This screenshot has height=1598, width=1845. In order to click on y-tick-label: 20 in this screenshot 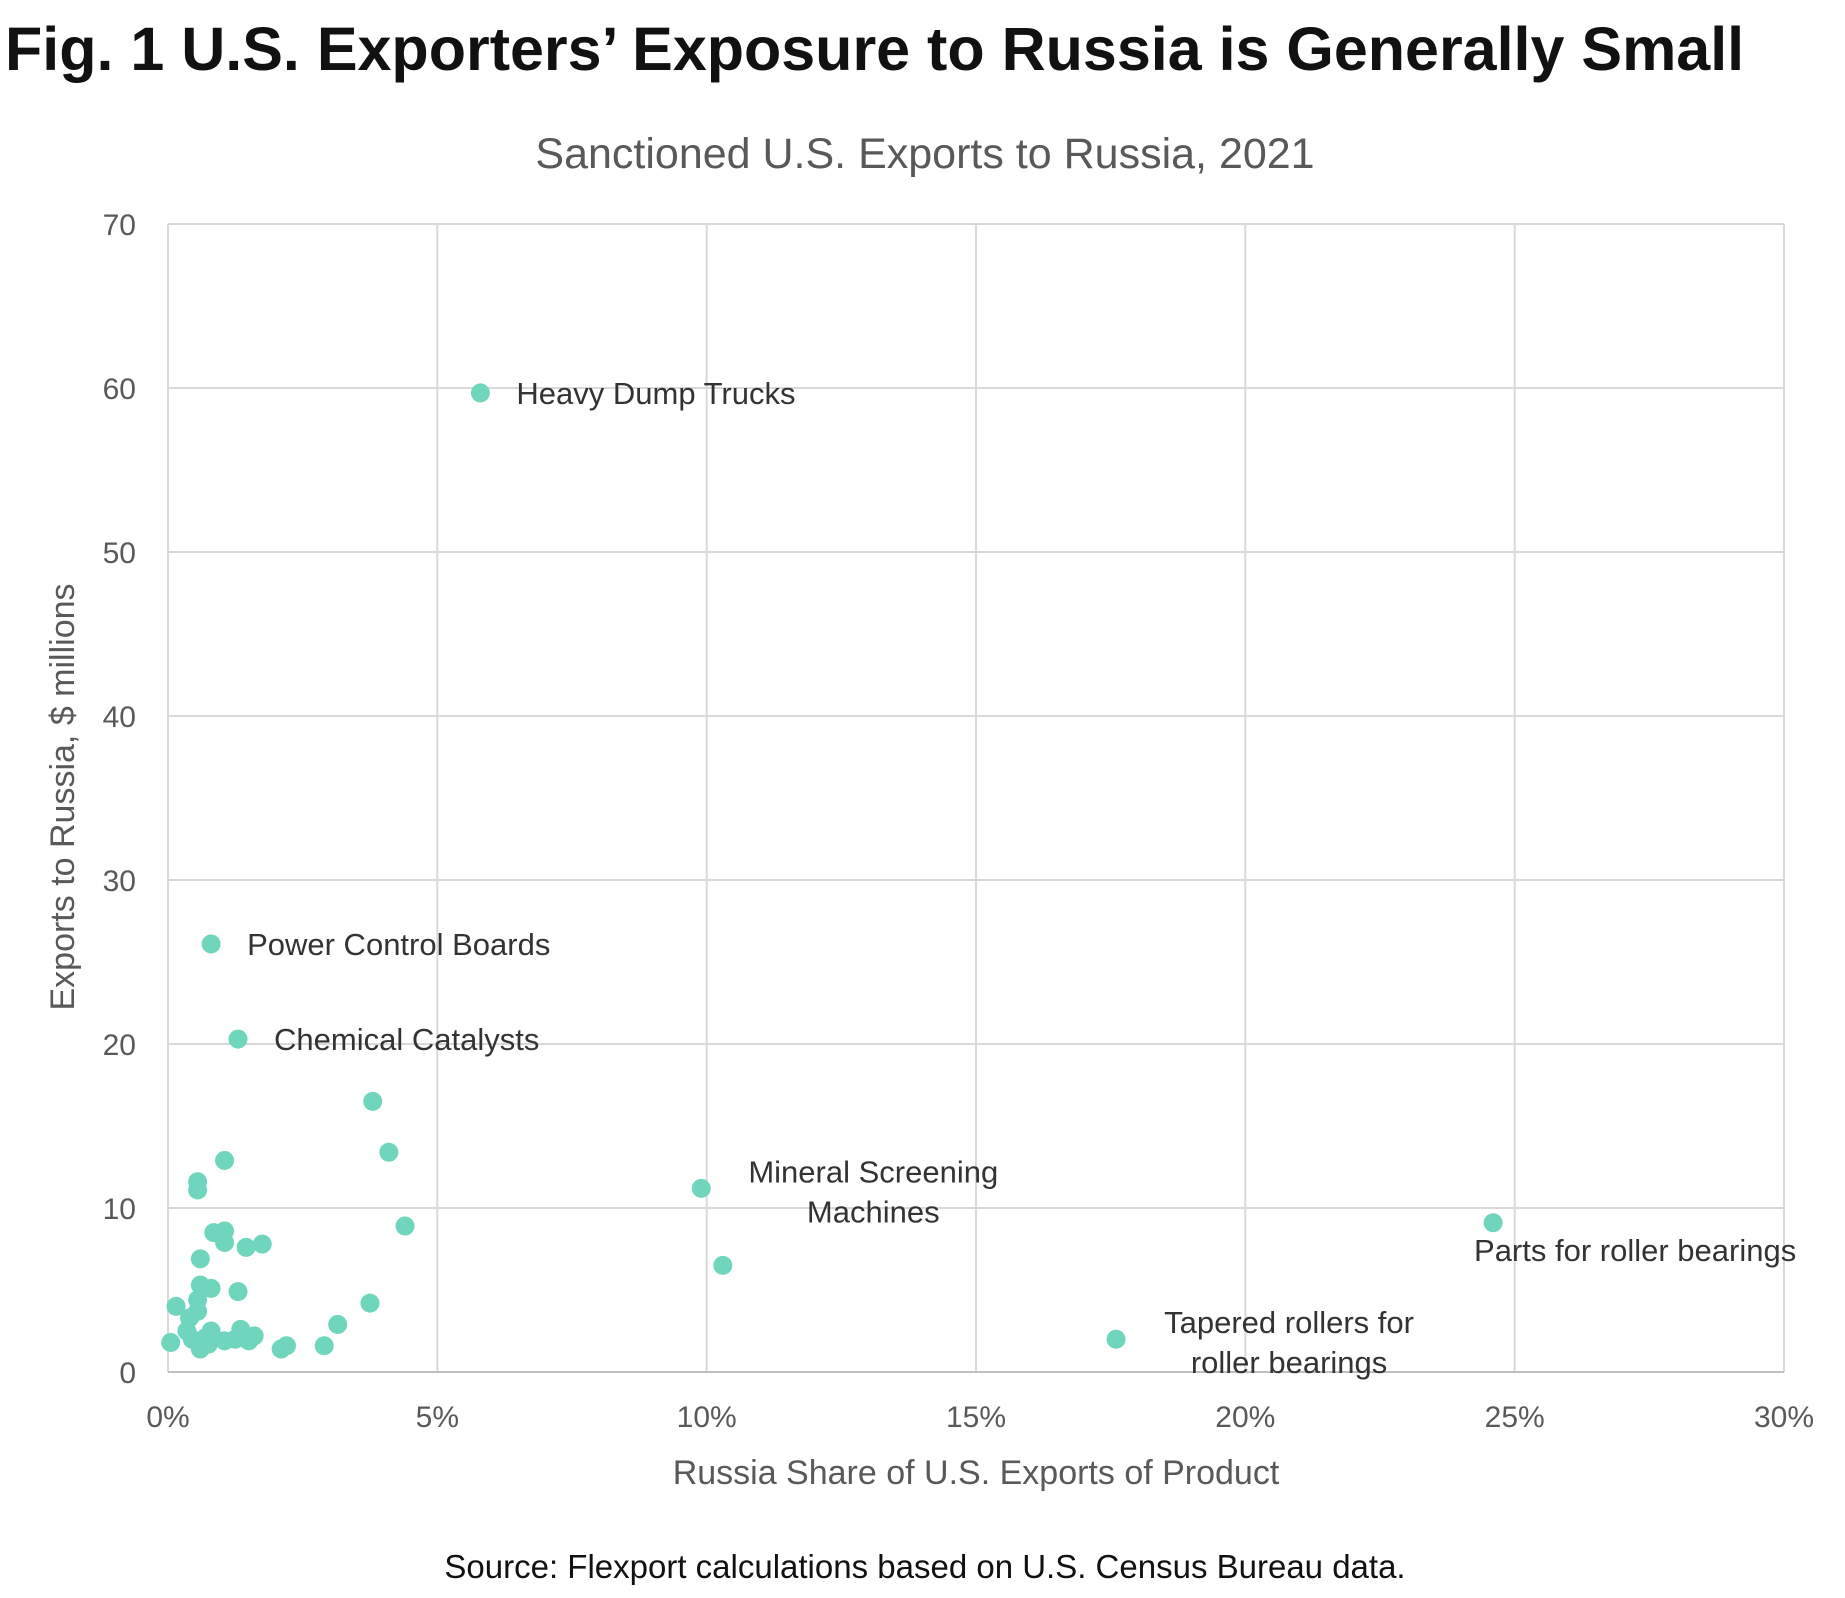, I will do `click(119, 1045)`.